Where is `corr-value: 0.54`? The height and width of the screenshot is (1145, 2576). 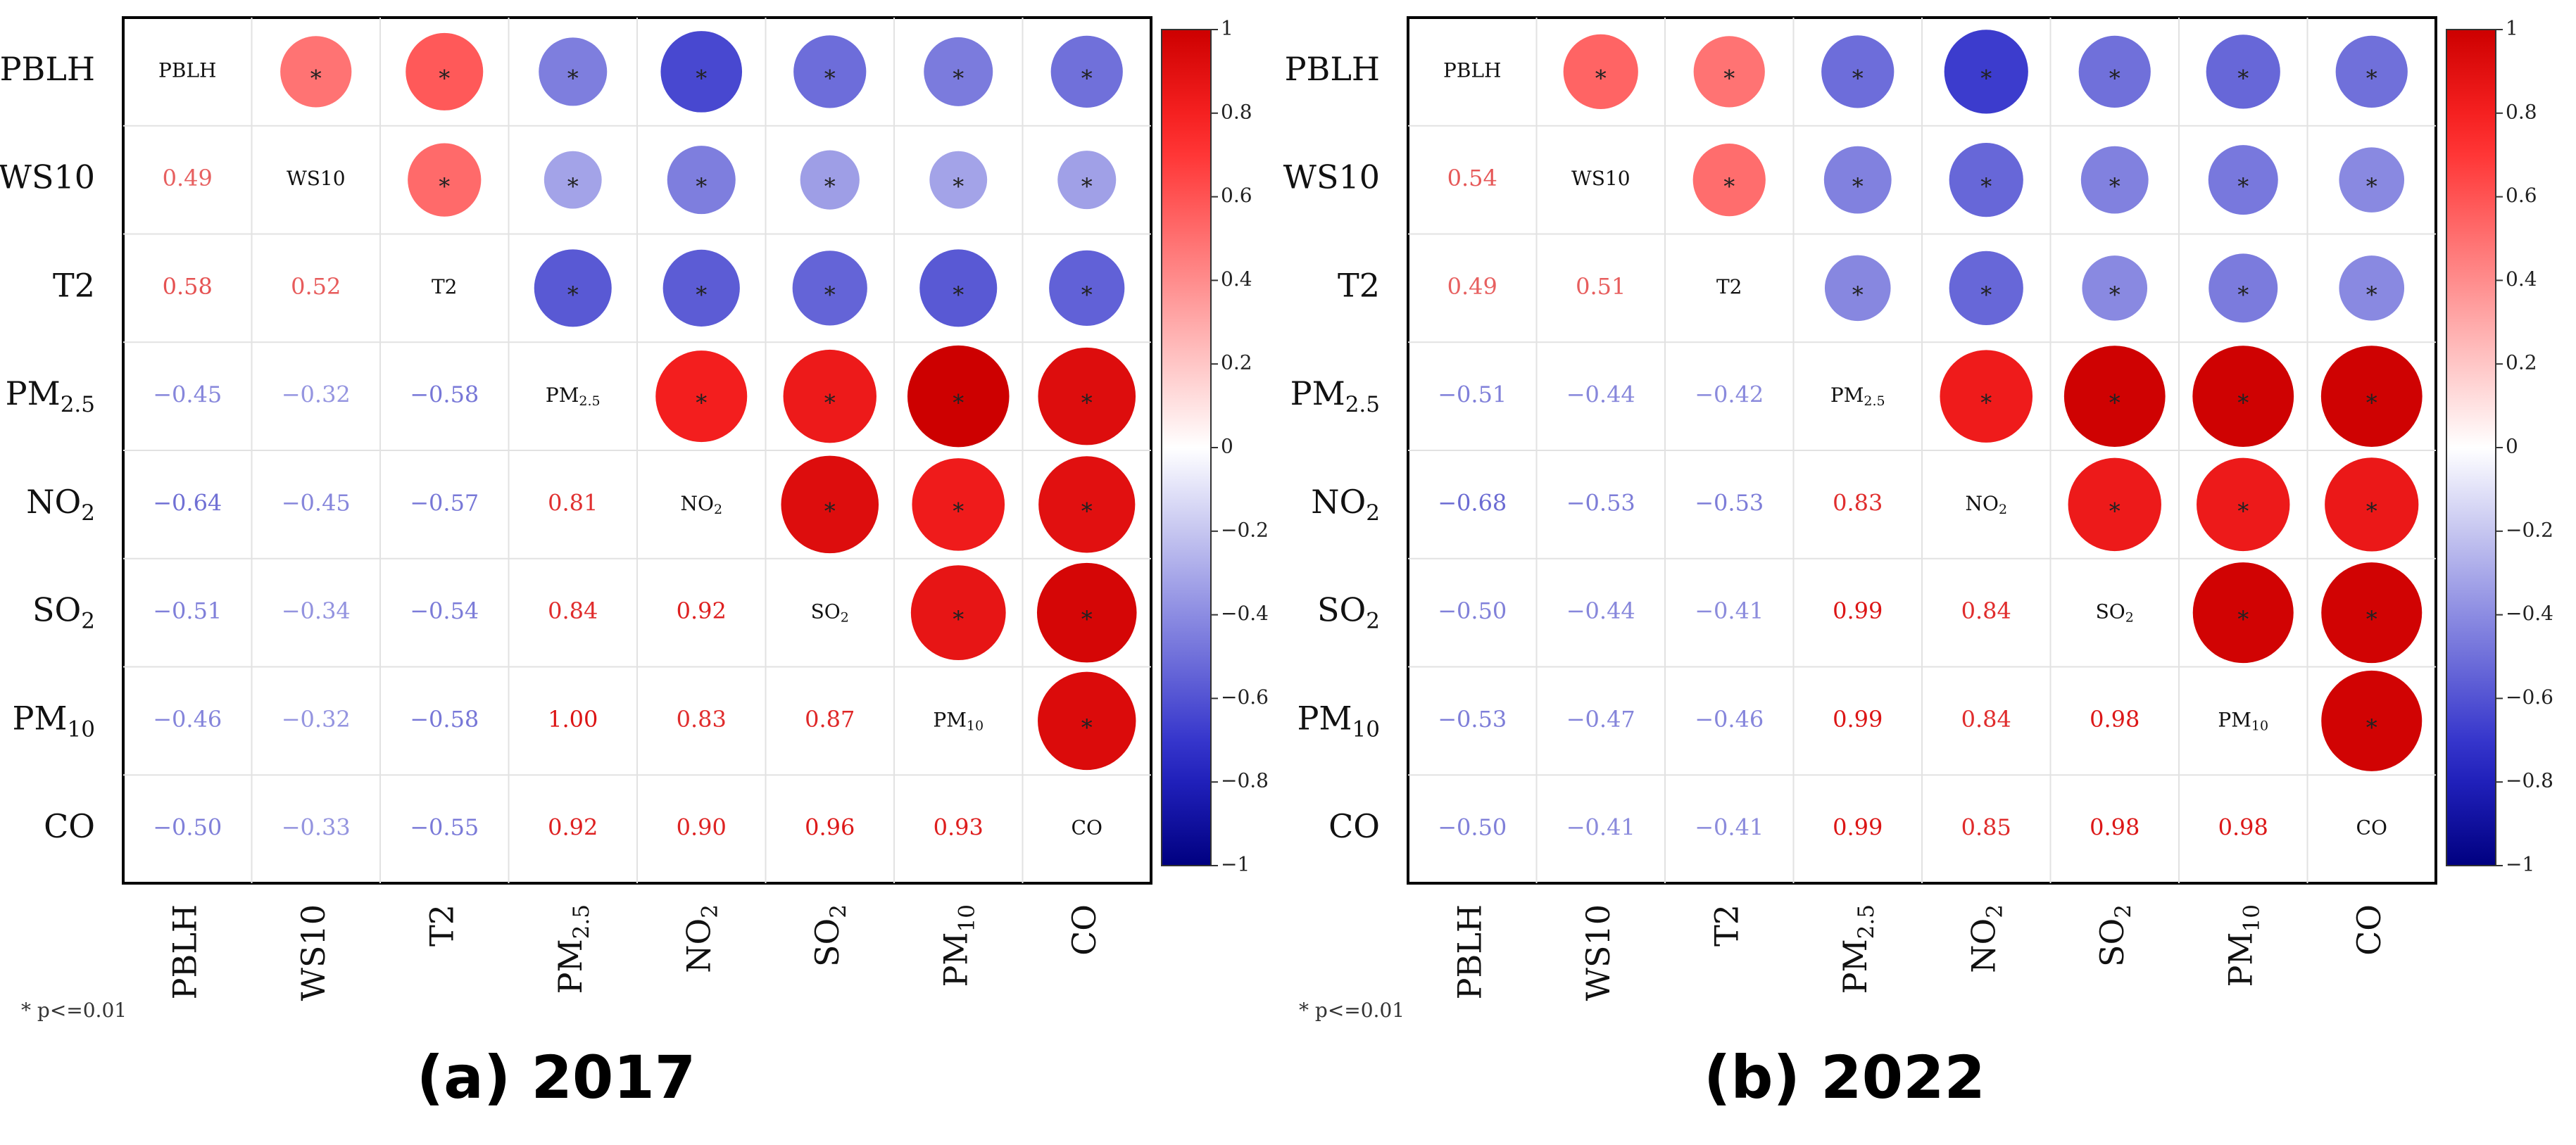 corr-value: 0.54 is located at coordinates (1472, 178).